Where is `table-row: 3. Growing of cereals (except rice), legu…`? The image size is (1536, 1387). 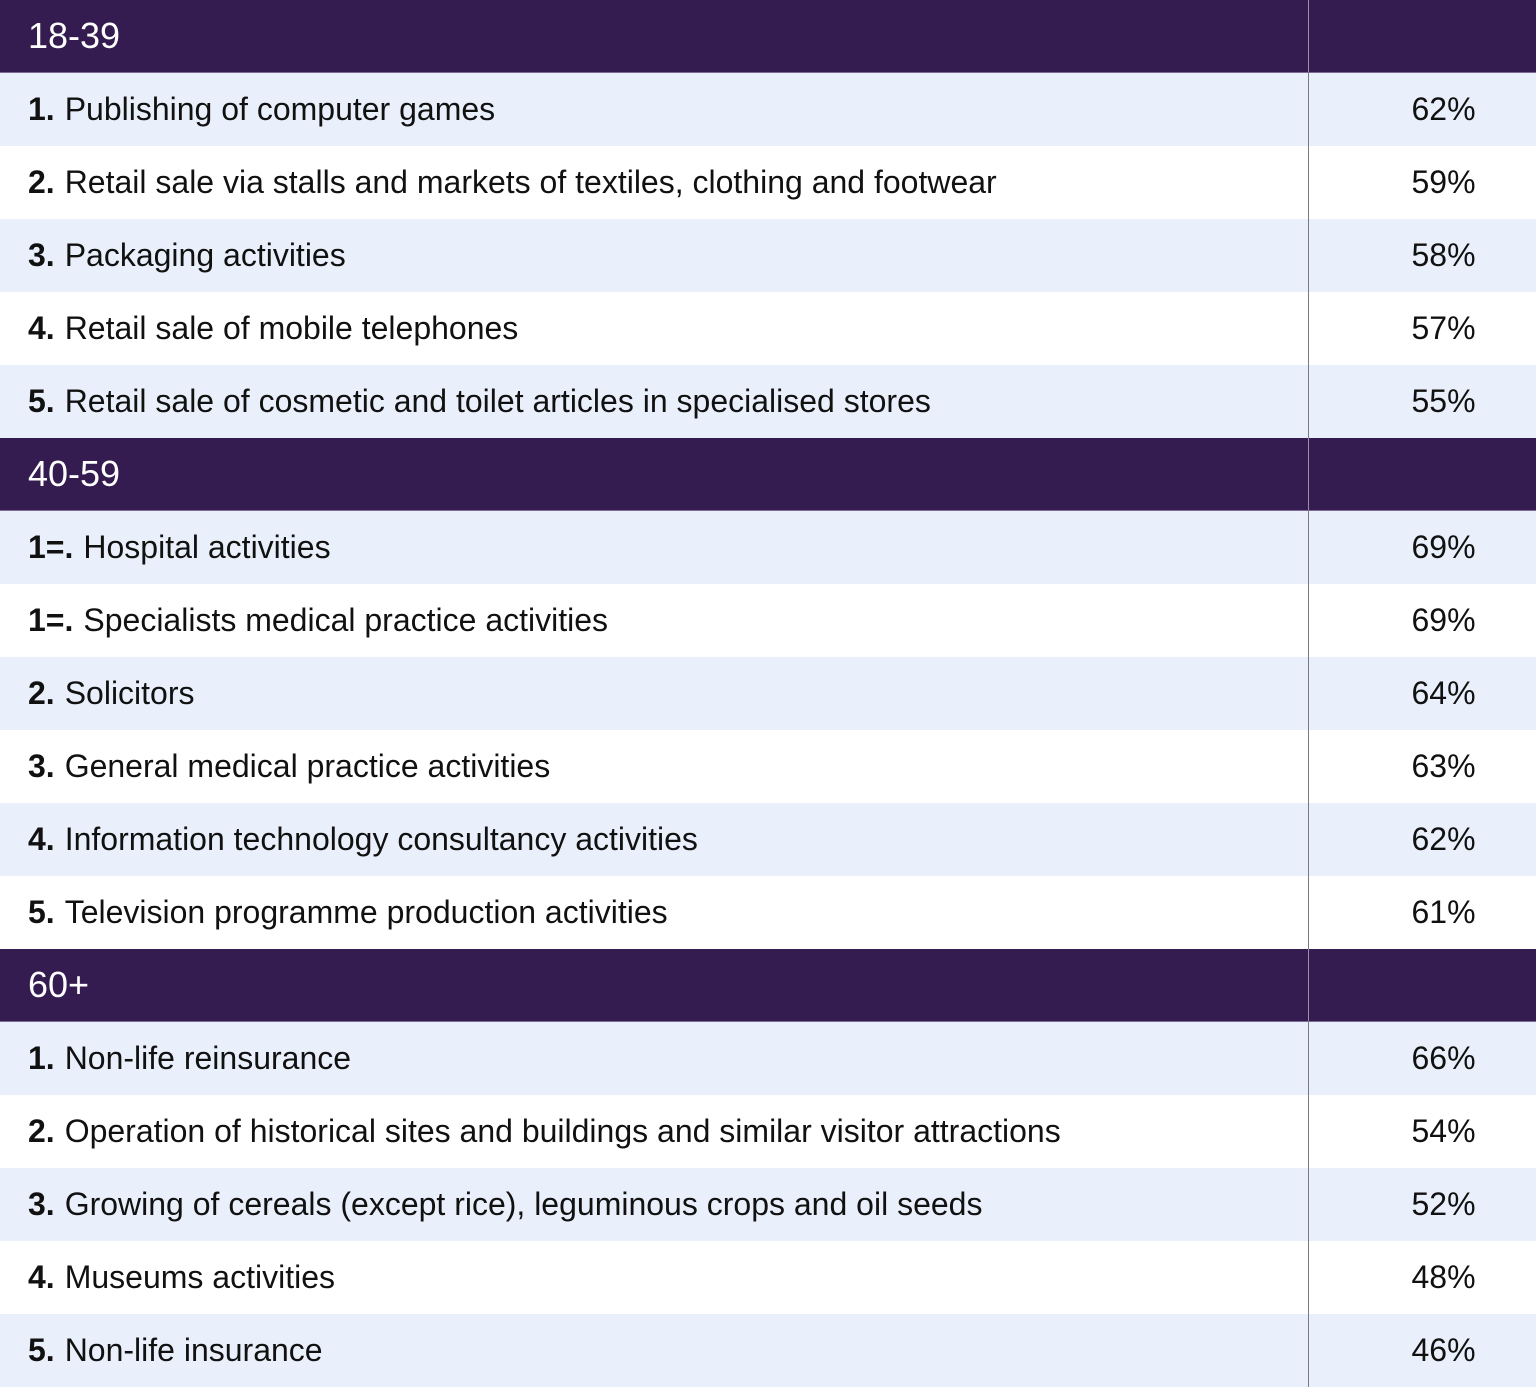 table-row: 3. Growing of cereals (except rice), legu… is located at coordinates (768, 1204).